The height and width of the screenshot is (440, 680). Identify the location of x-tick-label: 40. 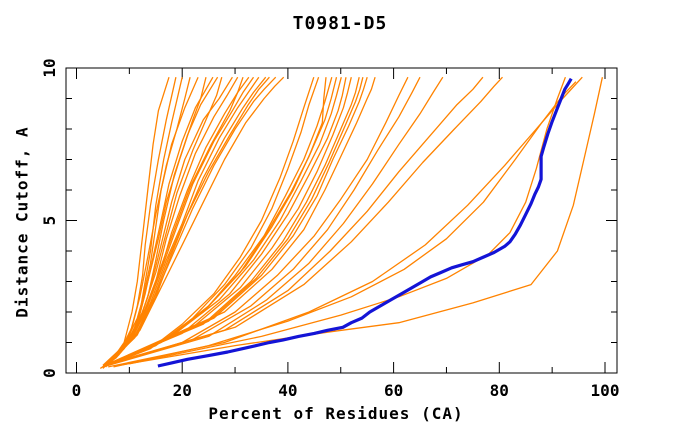
(287, 390).